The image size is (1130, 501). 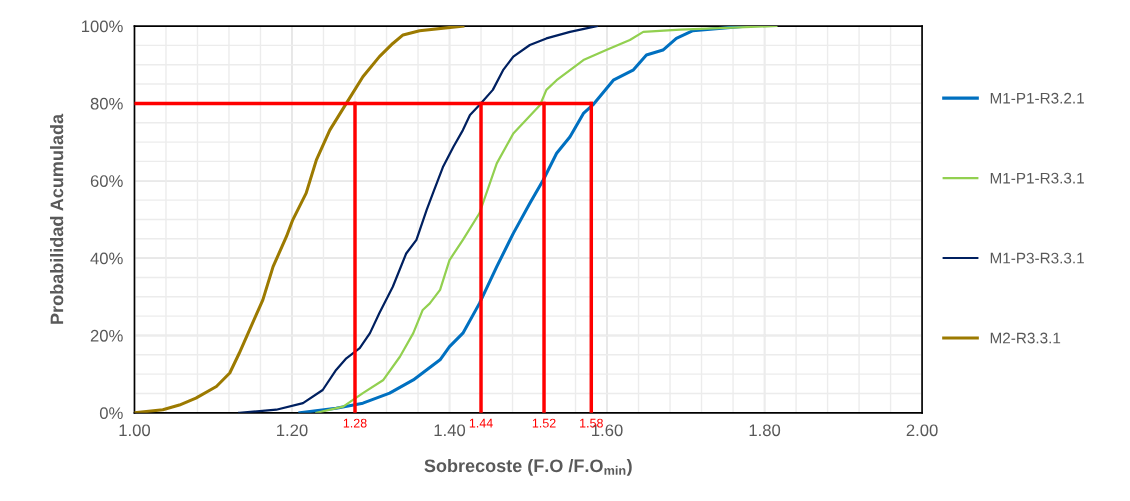 I want to click on y-tick-label: 0%, so click(x=111, y=413).